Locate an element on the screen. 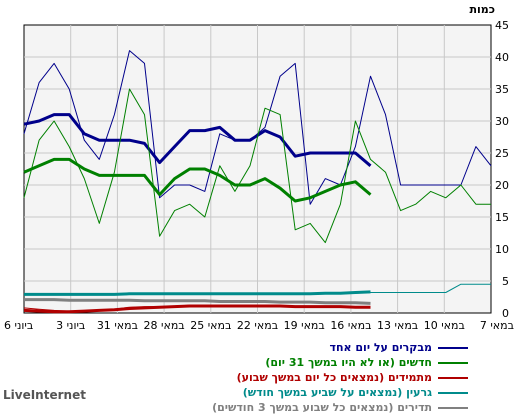 The width and height of the screenshot is (520, 416). x-tick-label: 10 במאי is located at coordinates (444, 325).